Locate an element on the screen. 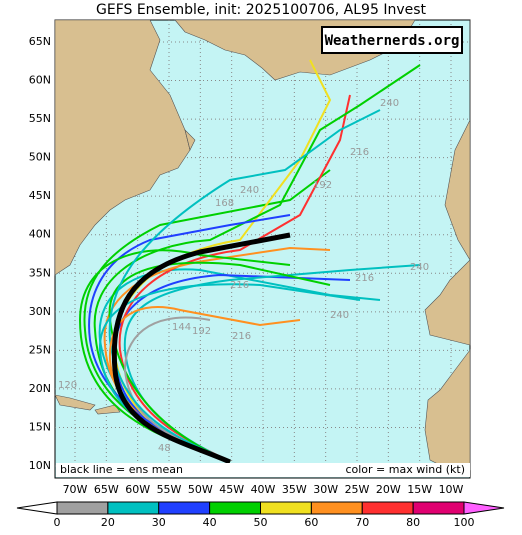 The image size is (522, 535). colorbar-tick-label: 40 is located at coordinates (210, 522).